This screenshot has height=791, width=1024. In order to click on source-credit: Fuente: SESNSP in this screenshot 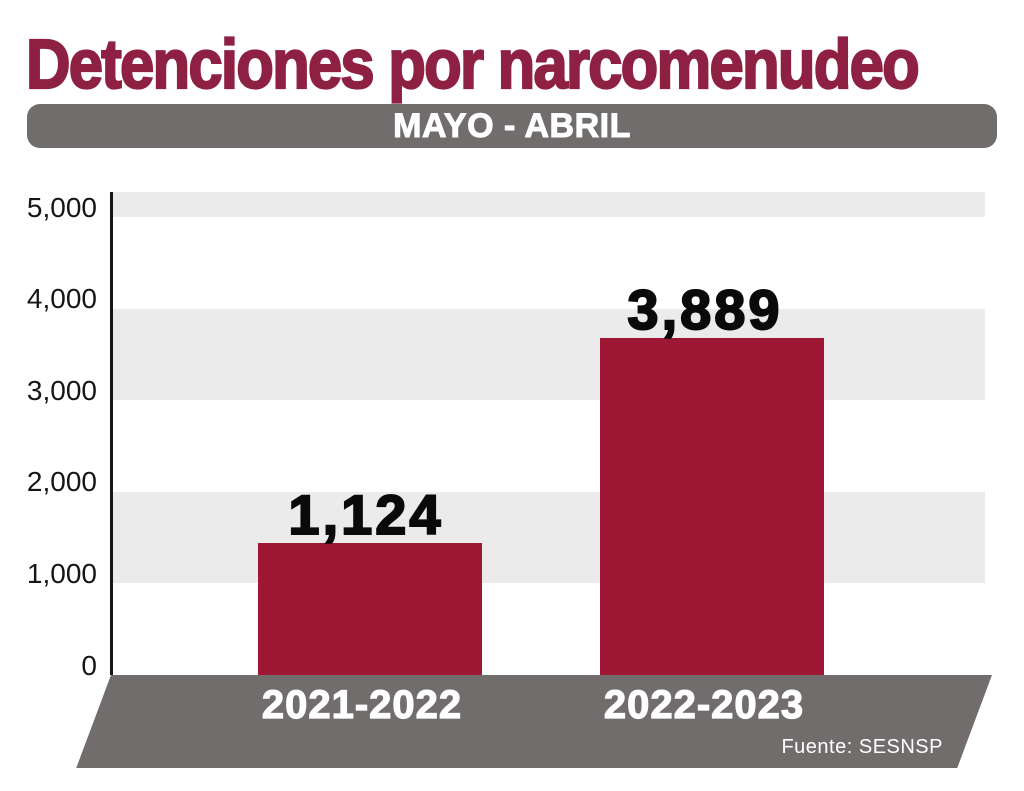, I will do `click(862, 747)`.